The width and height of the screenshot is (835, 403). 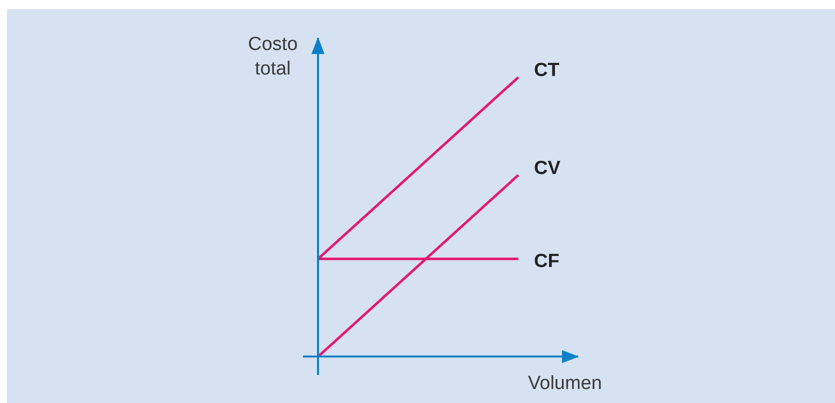 What do you see at coordinates (547, 70) in the screenshot?
I see `series-label: CT` at bounding box center [547, 70].